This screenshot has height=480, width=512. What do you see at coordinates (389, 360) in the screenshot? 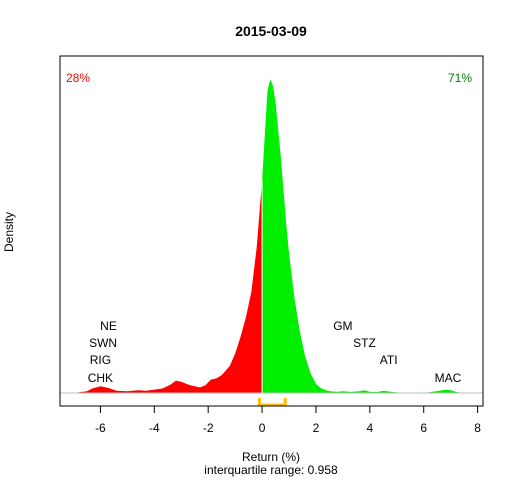
I see `right-ticker-label: ATI` at bounding box center [389, 360].